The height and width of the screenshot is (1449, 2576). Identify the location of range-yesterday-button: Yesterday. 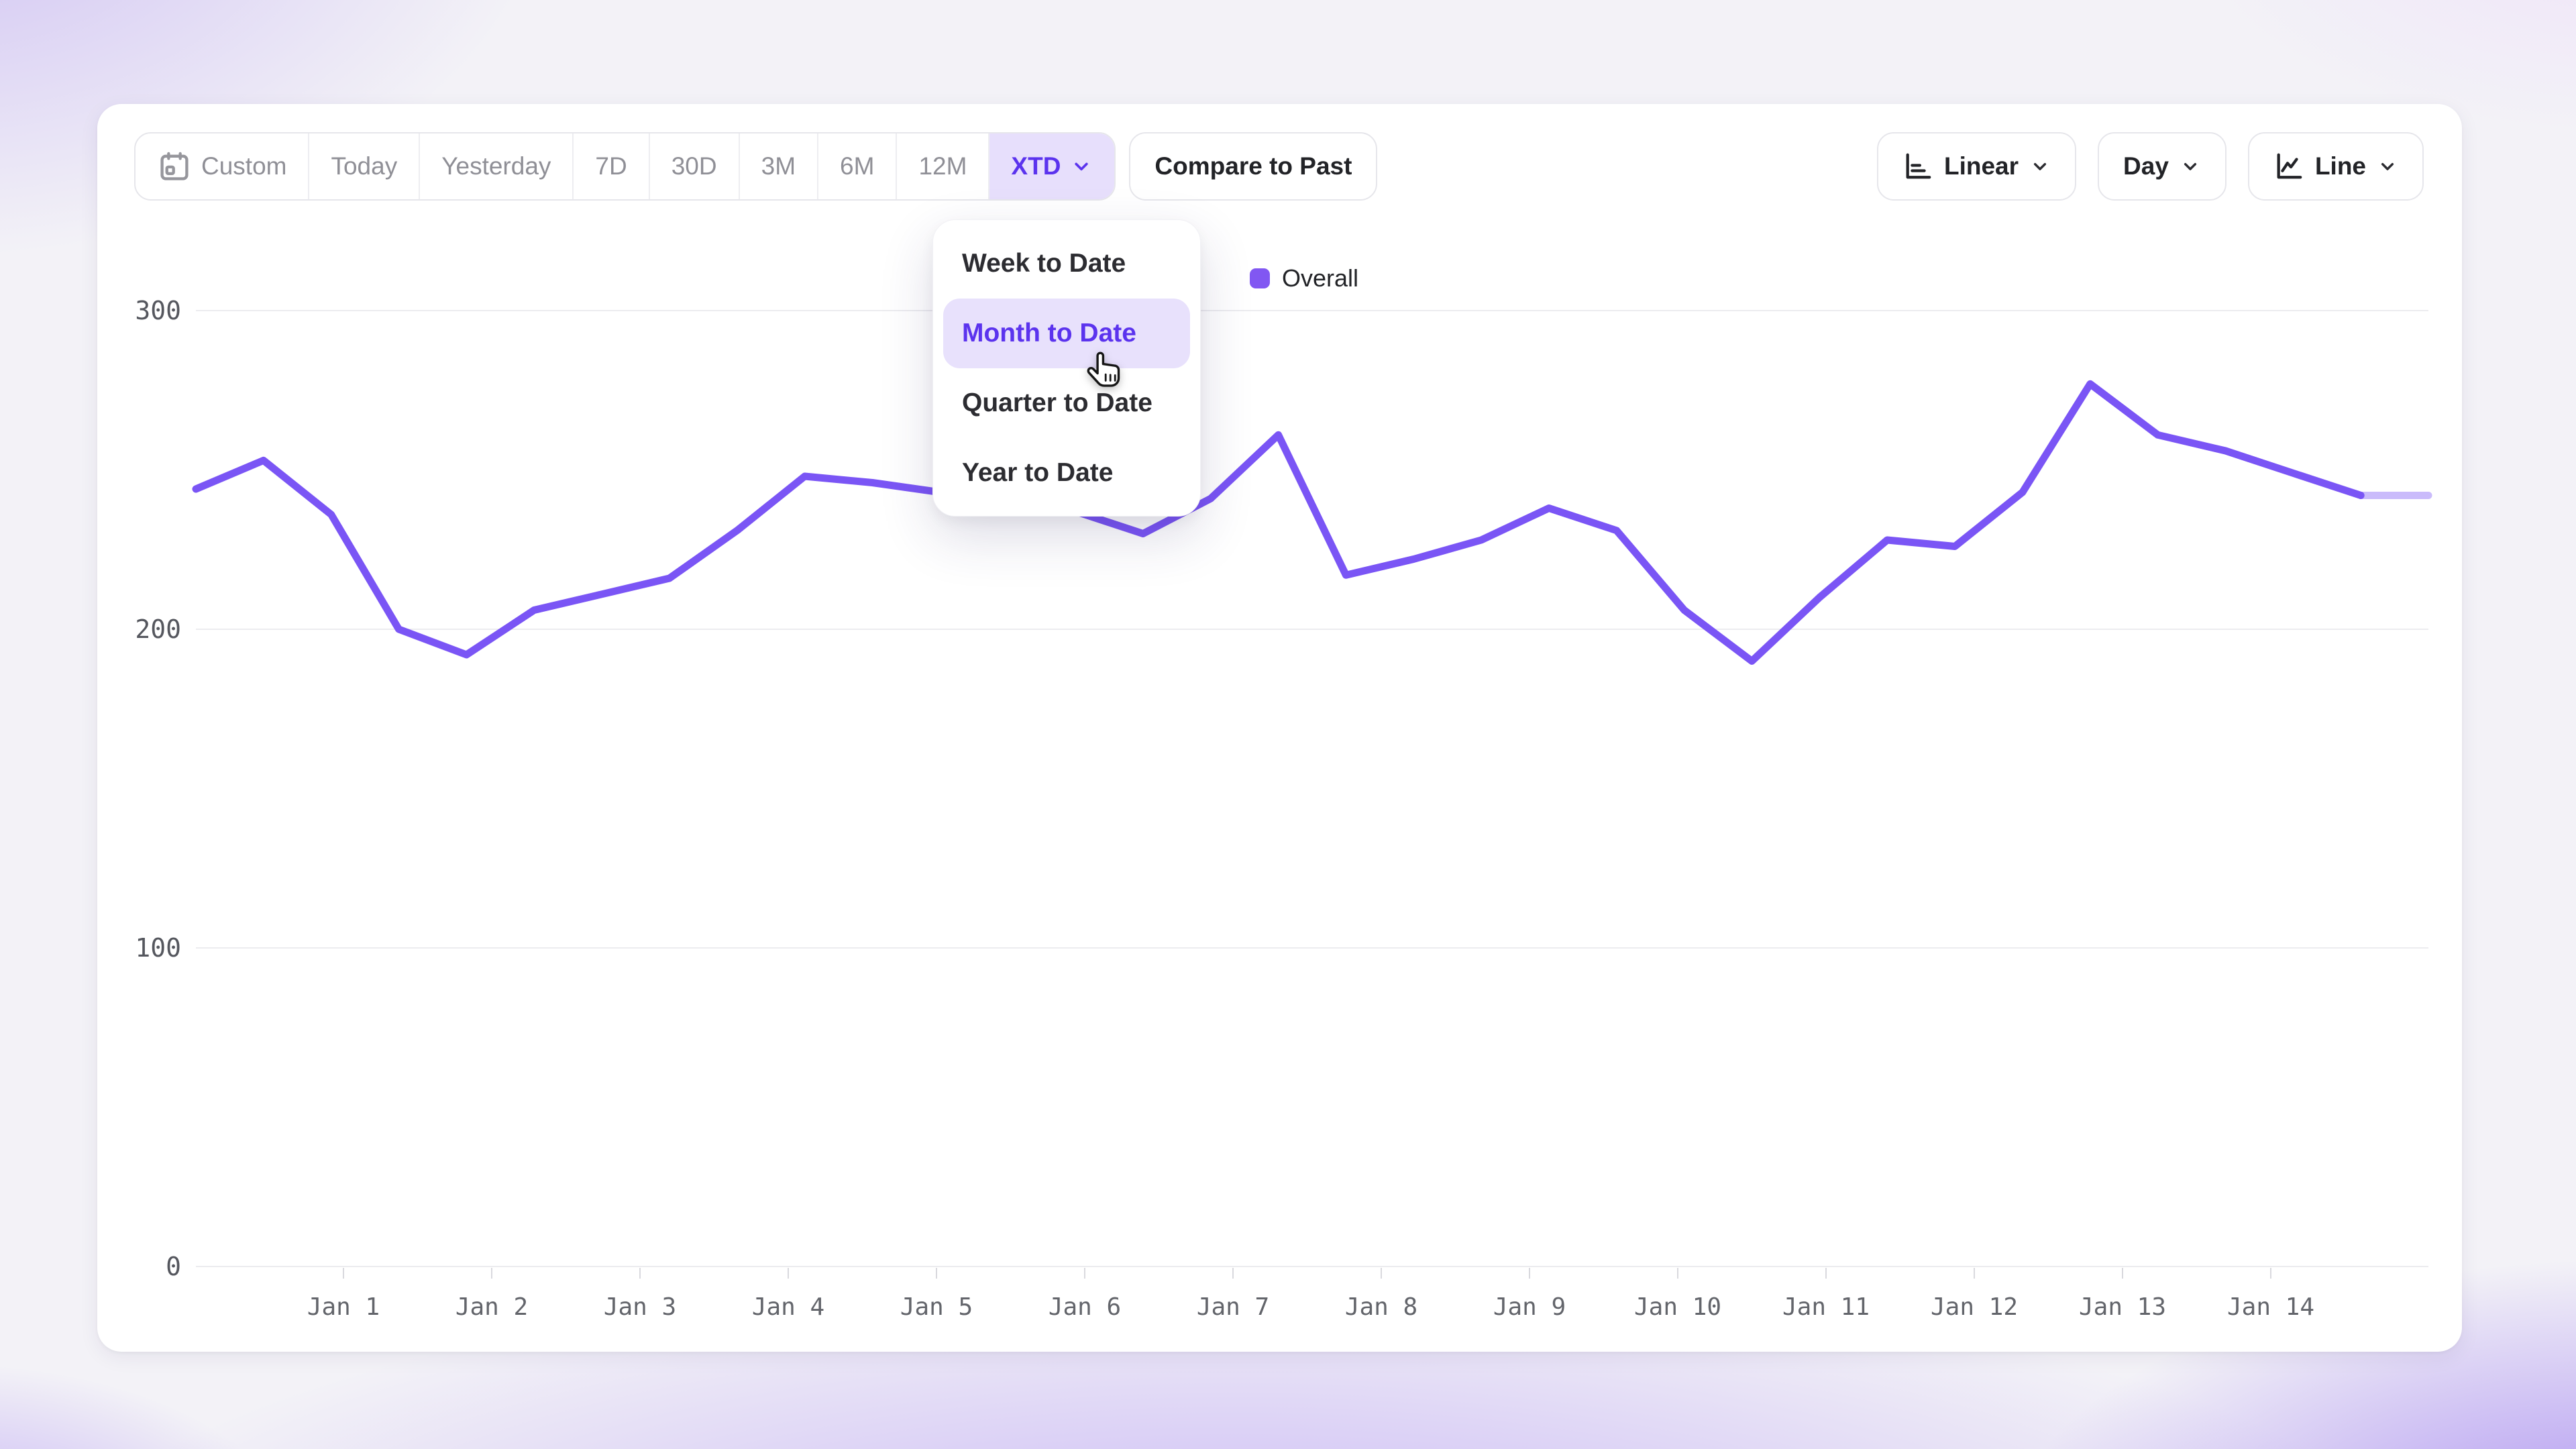
(497, 166).